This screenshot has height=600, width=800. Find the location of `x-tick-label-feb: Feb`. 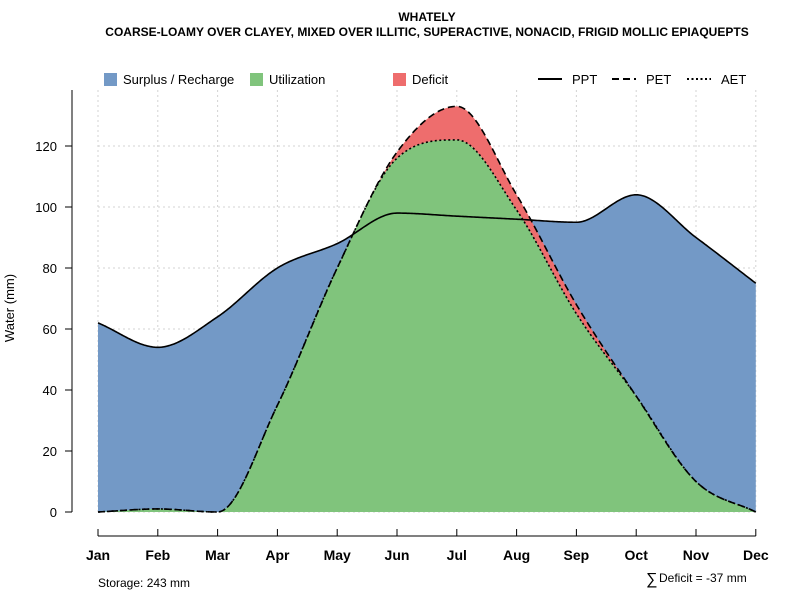

x-tick-label-feb: Feb is located at coordinates (157, 555).